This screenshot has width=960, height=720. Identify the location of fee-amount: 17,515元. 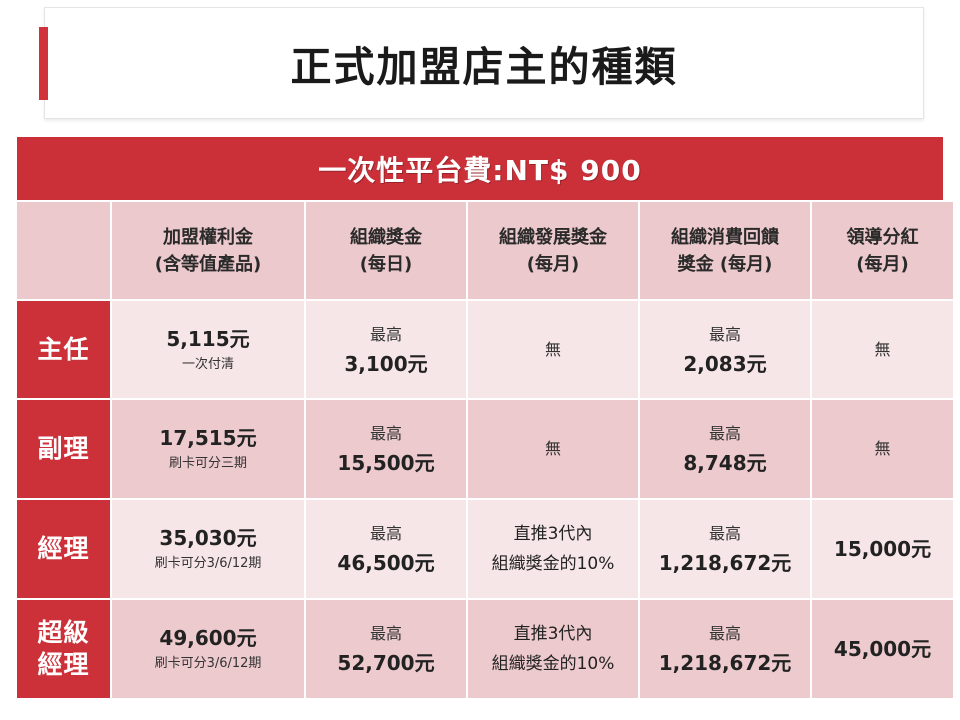
(208, 438).